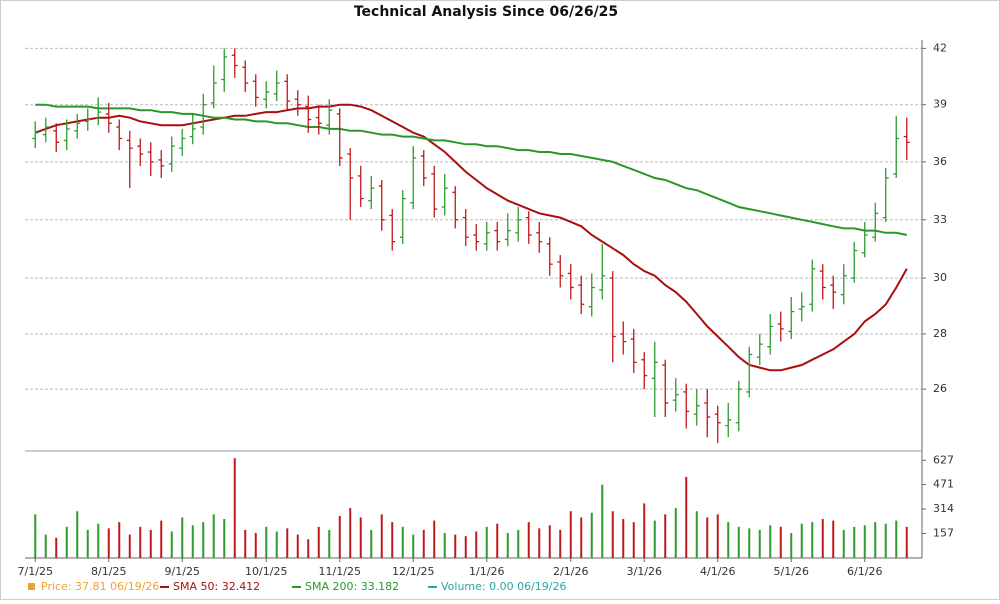 This screenshot has height=604, width=1000. I want to click on legend-label: Price: 37.81 06/19/26, so click(100, 586).